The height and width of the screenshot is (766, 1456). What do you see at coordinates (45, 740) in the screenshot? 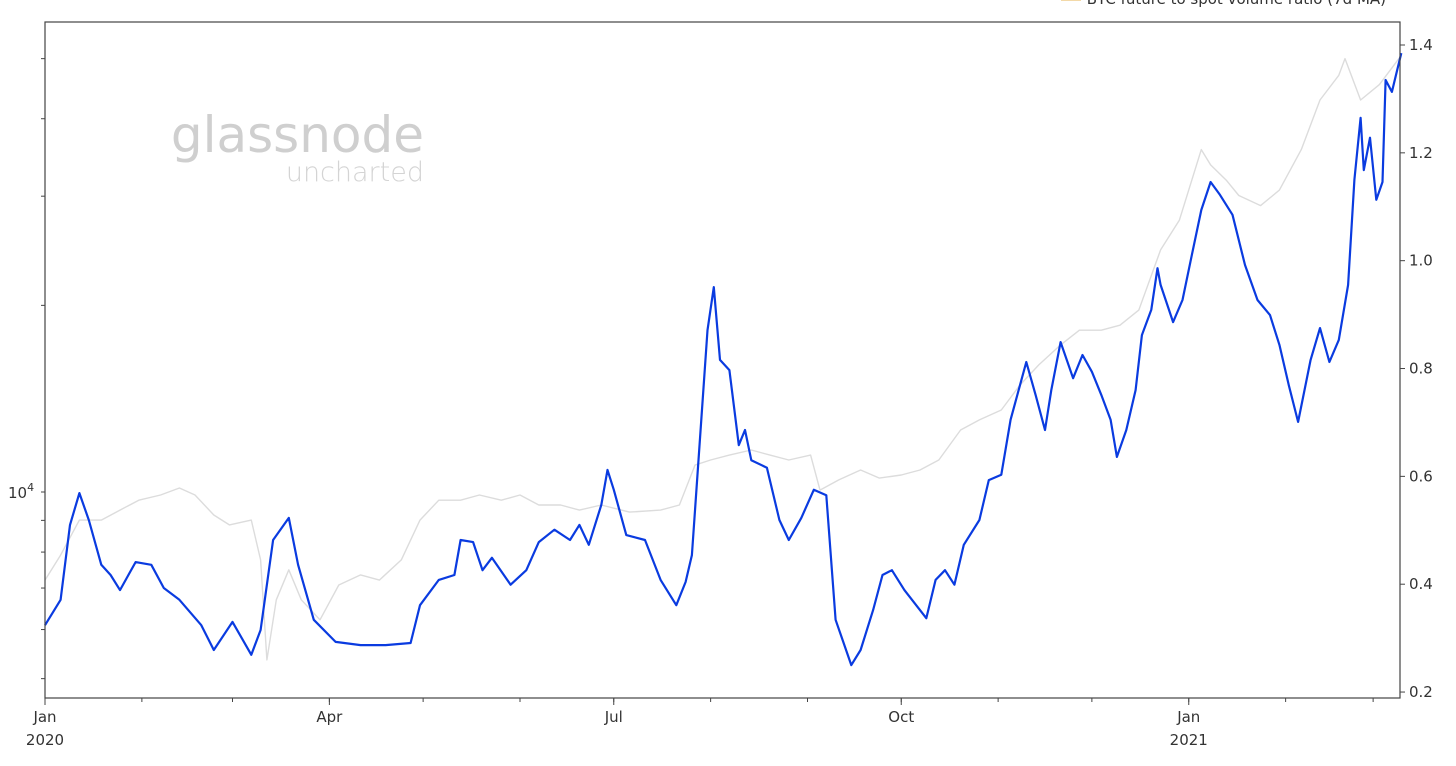
I see `x-tick-year: 2020` at bounding box center [45, 740].